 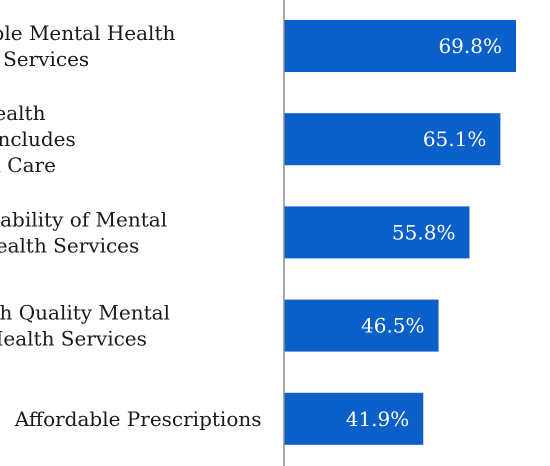 I want to click on category-label-line: Affordable Mental Health, so click(x=87, y=33).